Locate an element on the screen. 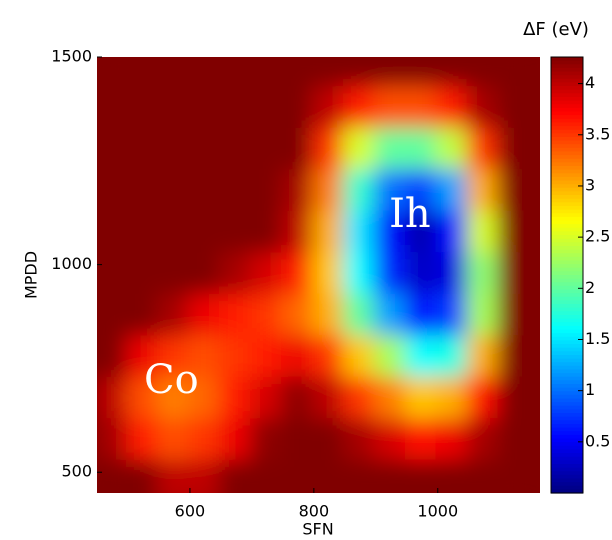 The width and height of the screenshot is (612, 540). y-axis-label: MPDD is located at coordinates (31, 275).